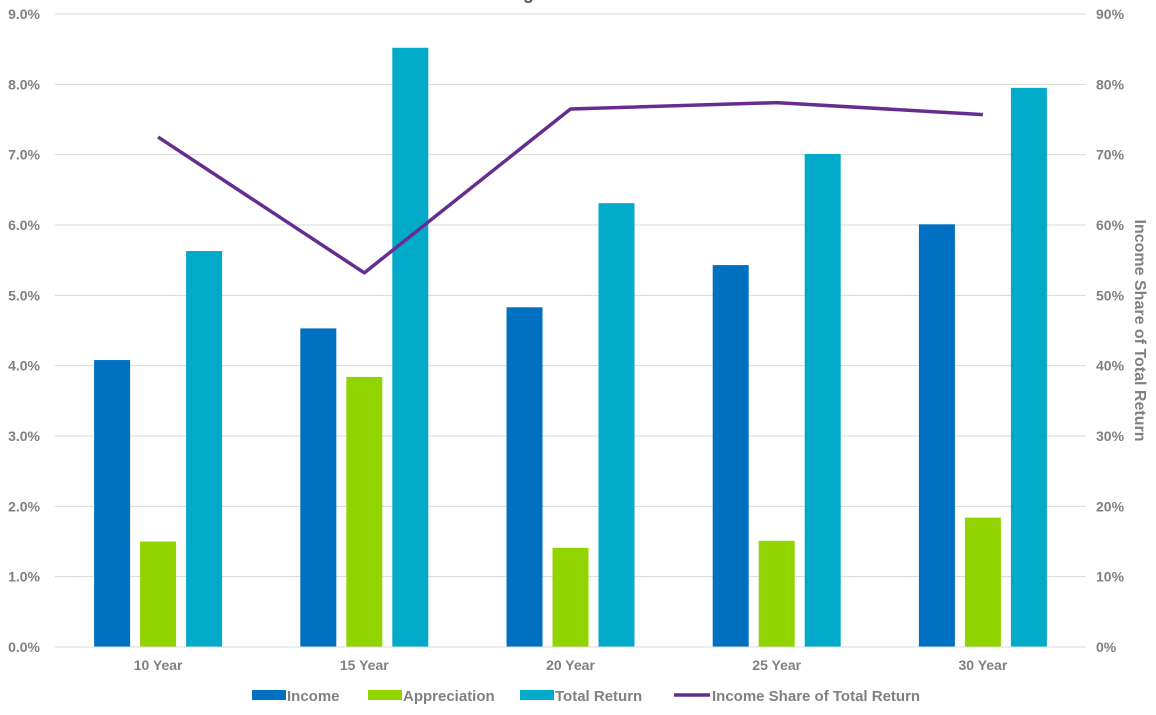  What do you see at coordinates (598, 696) in the screenshot?
I see `legend-label: Total Return` at bounding box center [598, 696].